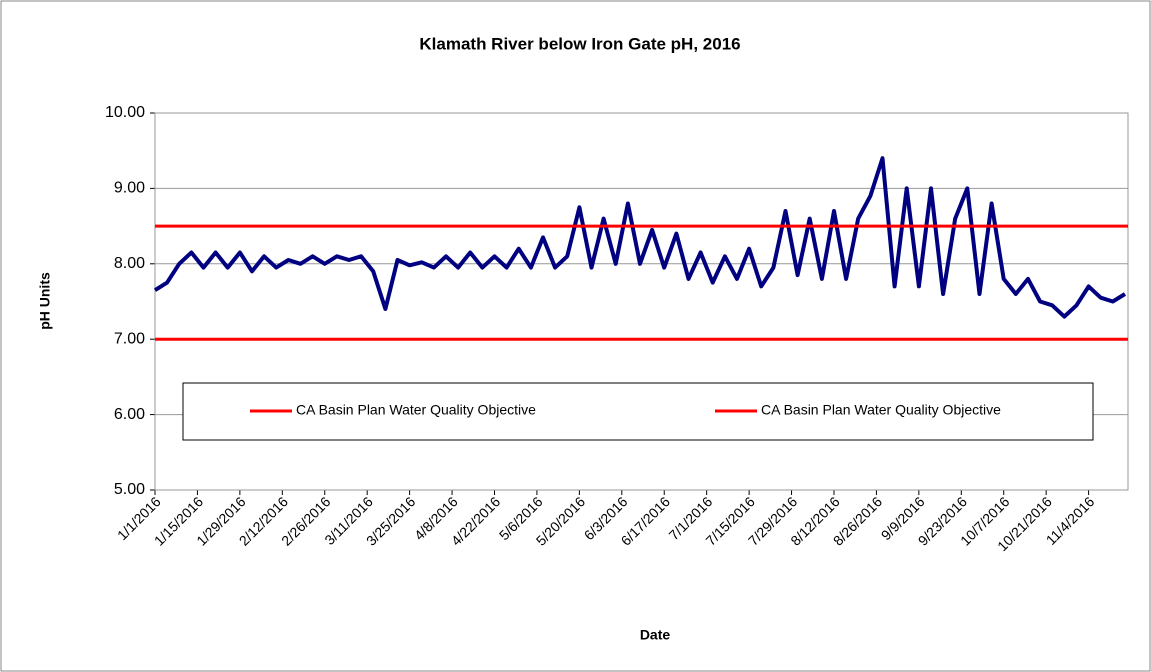  What do you see at coordinates (129, 414) in the screenshot?
I see `y-tick-label: 6.00` at bounding box center [129, 414].